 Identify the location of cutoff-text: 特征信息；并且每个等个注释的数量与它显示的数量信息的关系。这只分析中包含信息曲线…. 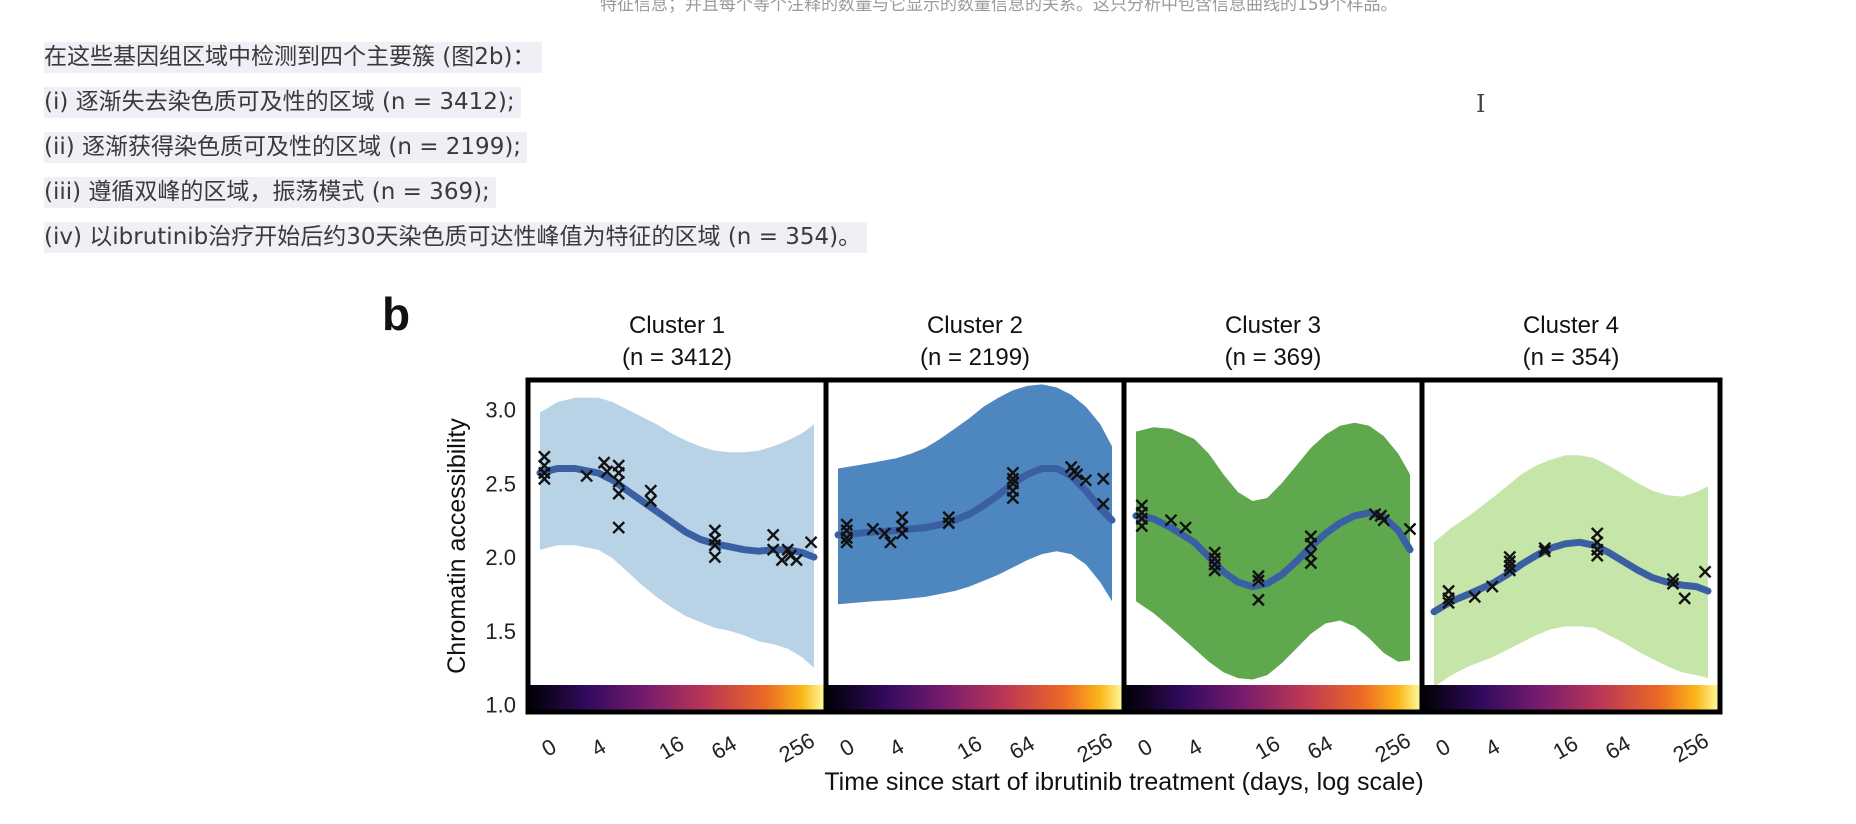
(999, 7).